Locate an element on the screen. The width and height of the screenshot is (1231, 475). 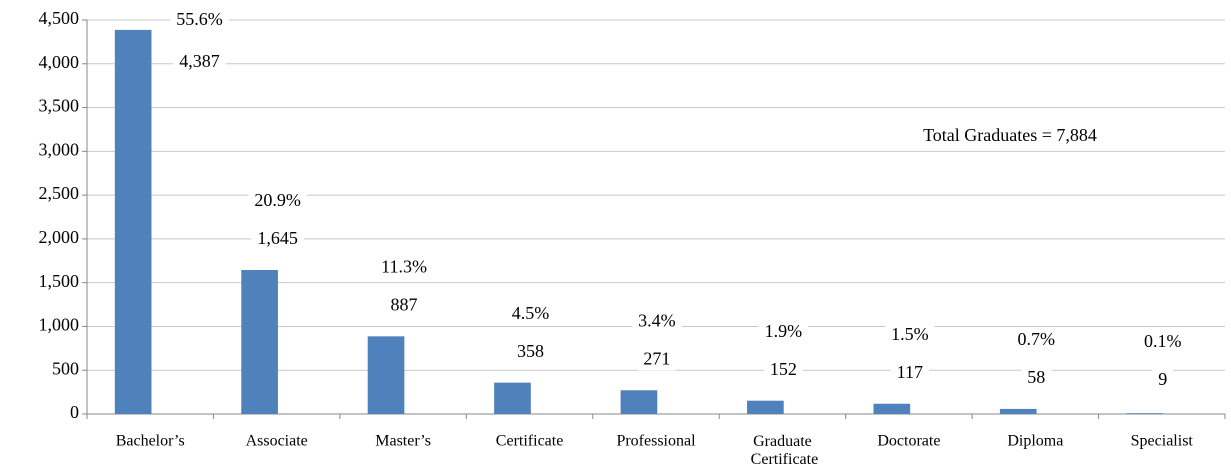
x-tick-label: Professional is located at coordinates (656, 441).